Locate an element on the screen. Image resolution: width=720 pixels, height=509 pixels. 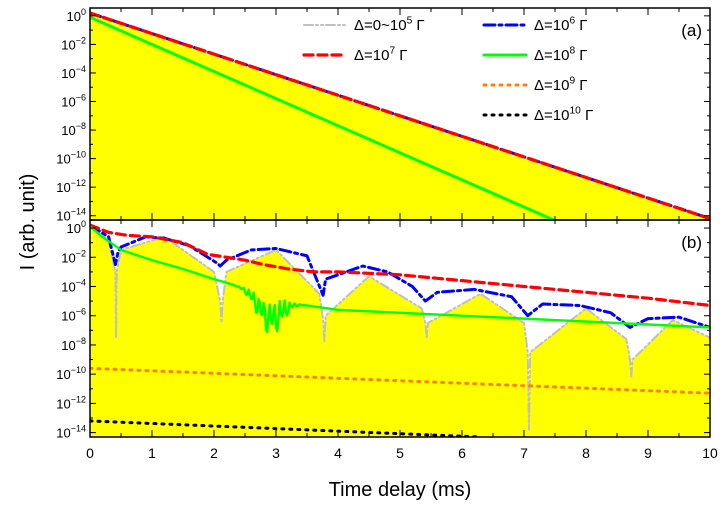
legend-item: Δ=108 Γ is located at coordinates (535, 55).